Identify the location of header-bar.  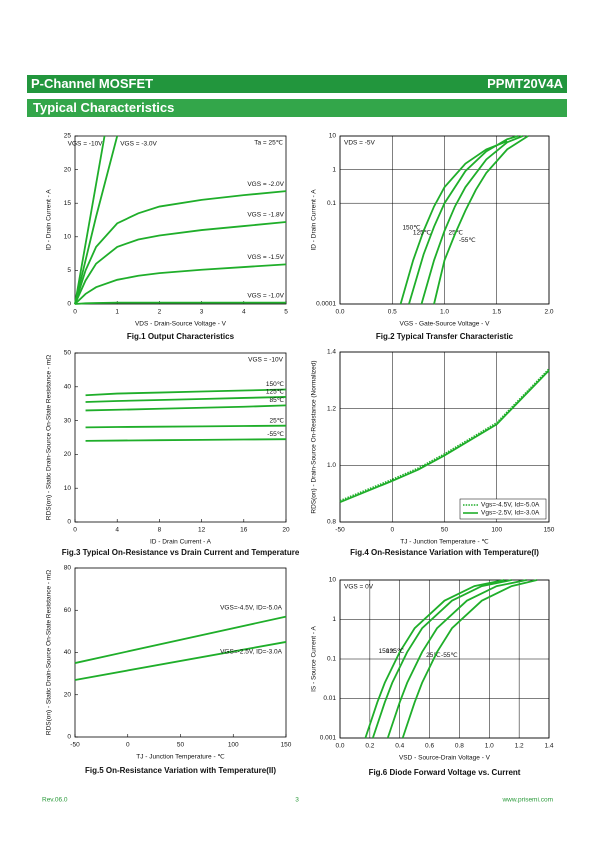
(297, 84).